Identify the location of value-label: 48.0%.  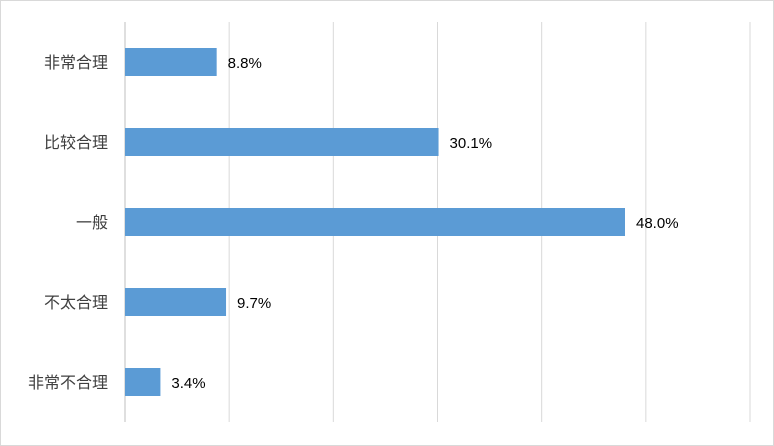
(657, 223).